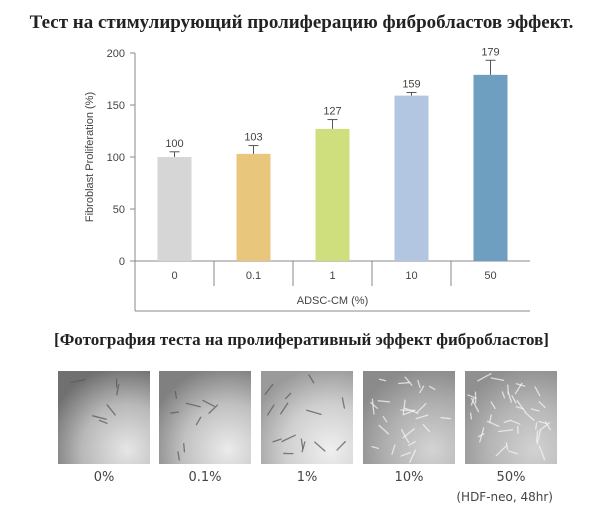 This screenshot has width=603, height=515. I want to click on y-tick-label: 200, so click(116, 54).